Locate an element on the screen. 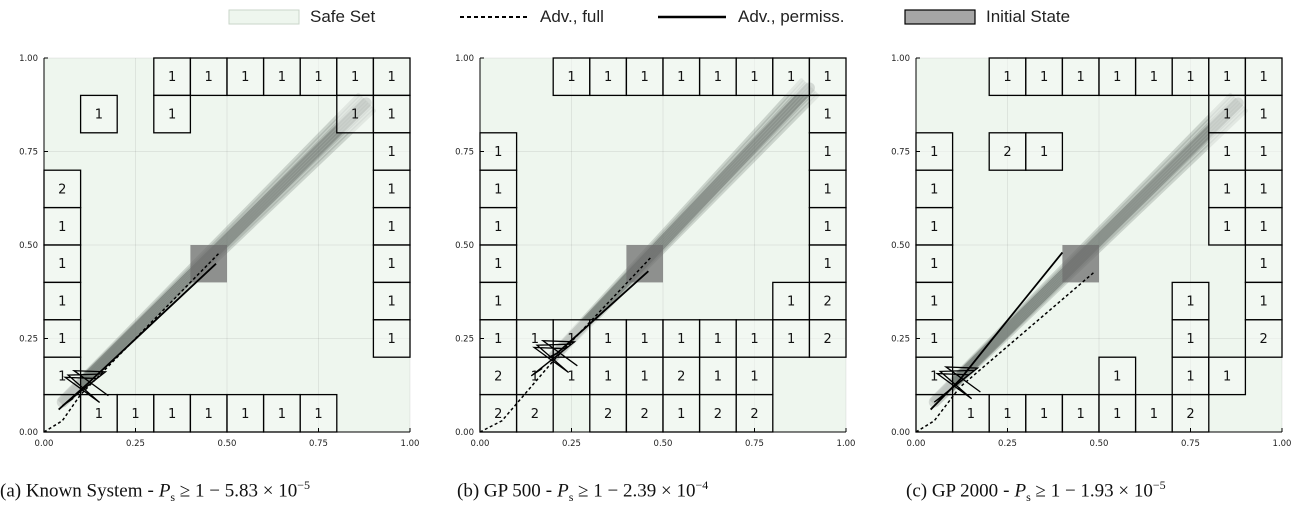  adv-full-line is located at coordinates (566, 344).